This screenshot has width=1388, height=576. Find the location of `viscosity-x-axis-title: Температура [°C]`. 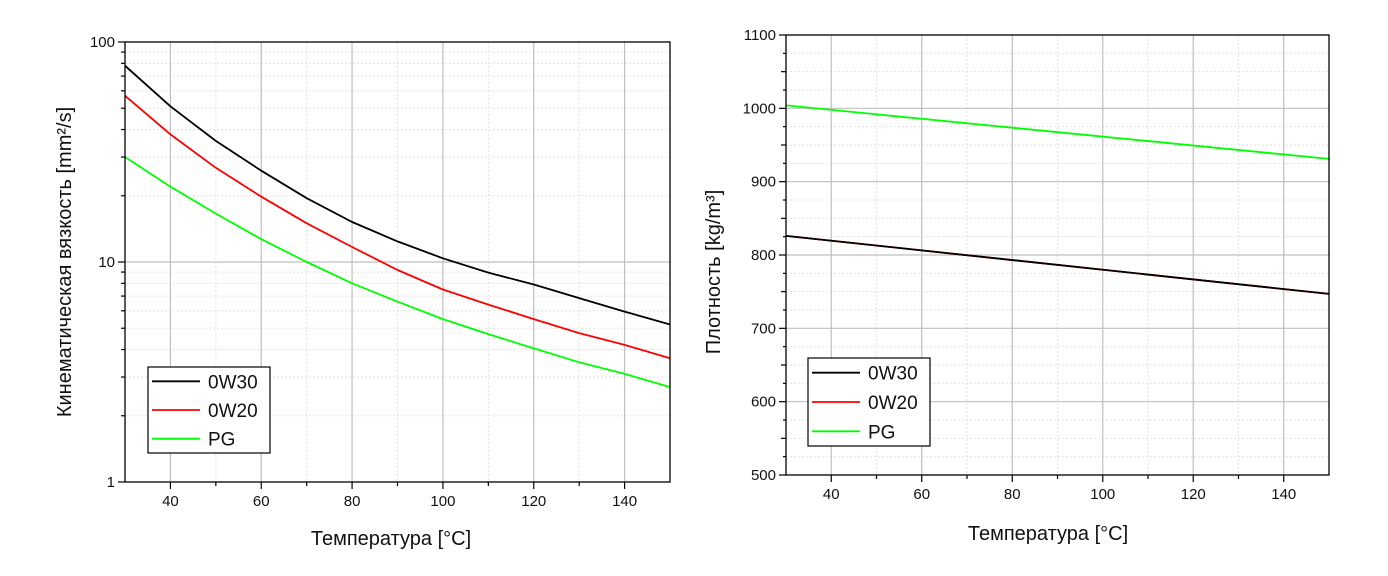

viscosity-x-axis-title: Температура [°C] is located at coordinates (391, 539).